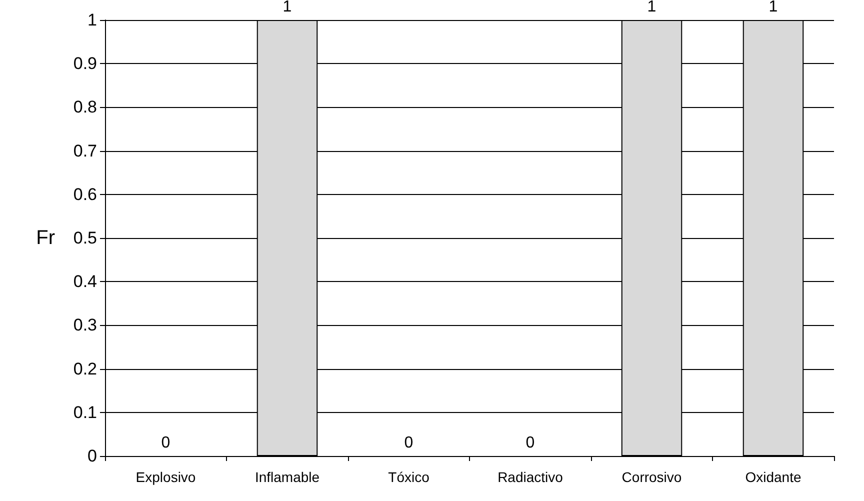 The image size is (864, 501). I want to click on x-tick-label: Corrosivo, so click(652, 477).